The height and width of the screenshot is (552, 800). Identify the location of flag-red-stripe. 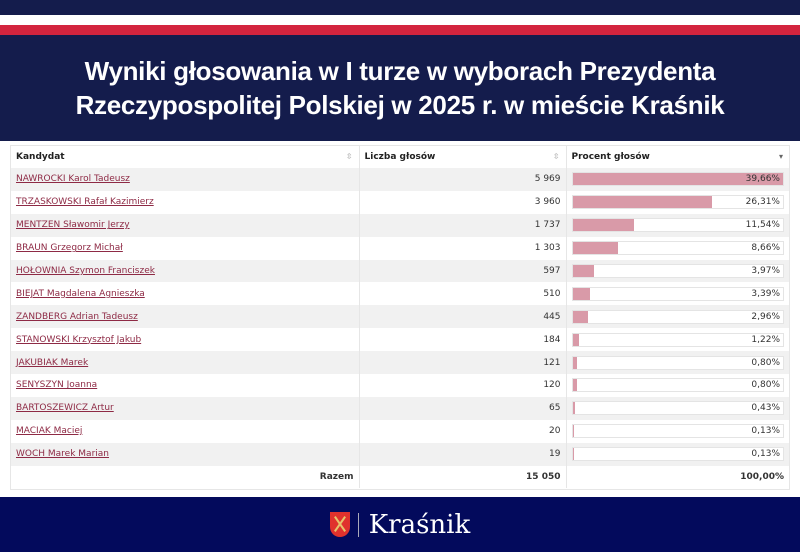
(400, 30).